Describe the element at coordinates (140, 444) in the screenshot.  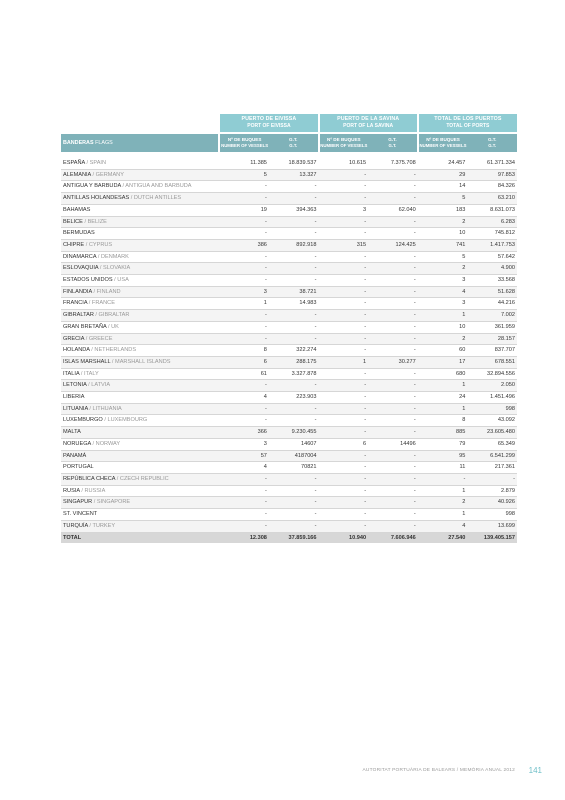
I see `flag-name-cell: NORUEGA / NORWAY` at that location.